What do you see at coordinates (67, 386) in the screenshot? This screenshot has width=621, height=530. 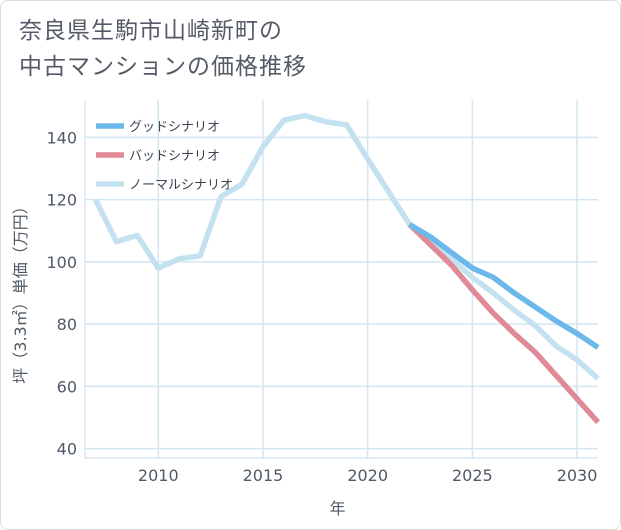 I see `y-tick-label-60: 60` at bounding box center [67, 386].